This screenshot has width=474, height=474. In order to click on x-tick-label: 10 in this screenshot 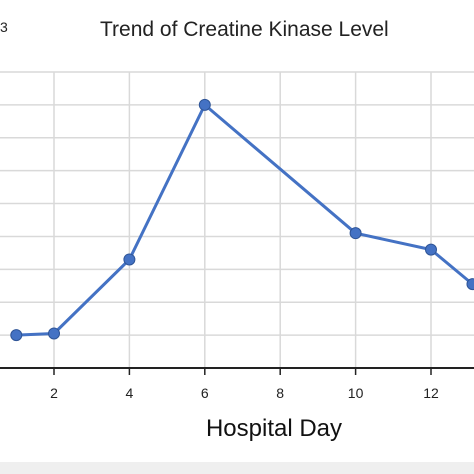, I will do `click(356, 393)`.